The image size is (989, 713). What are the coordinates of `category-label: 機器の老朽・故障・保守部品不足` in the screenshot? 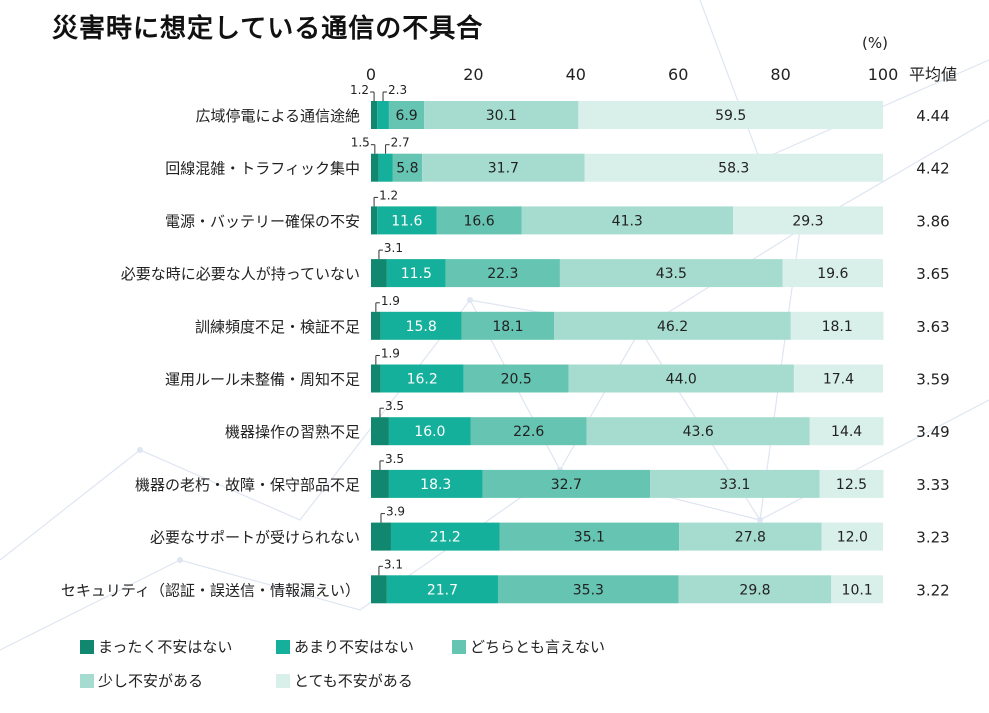 It's located at (247, 485).